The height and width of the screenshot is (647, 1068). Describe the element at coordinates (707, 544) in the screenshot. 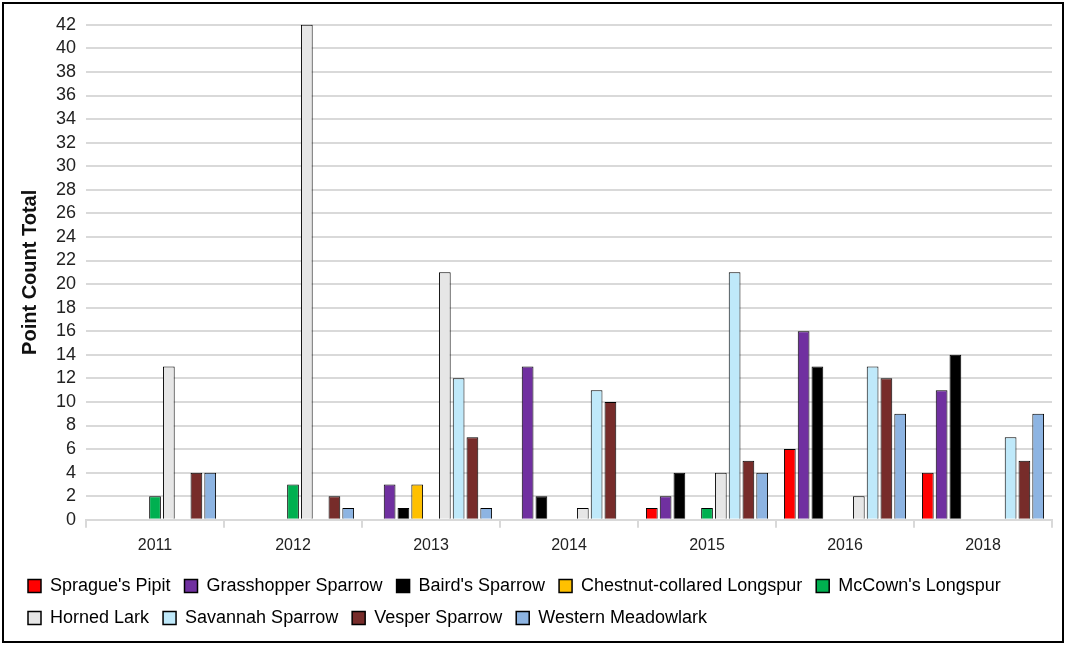

I see `x-tick-label: 2015` at that location.